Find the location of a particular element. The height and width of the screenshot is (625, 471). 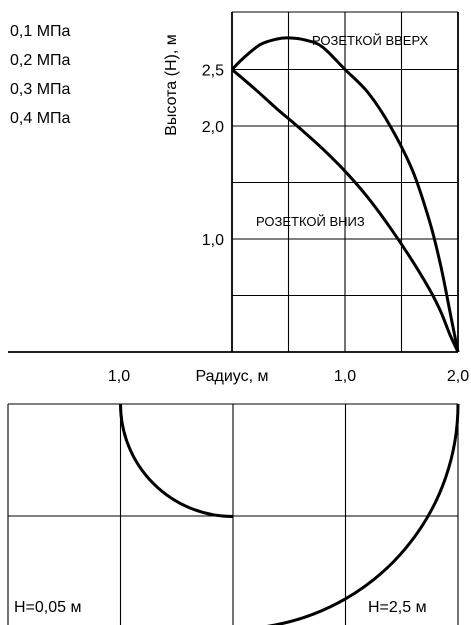

y-axis-title: Высота (Н), м is located at coordinates (171, 85).